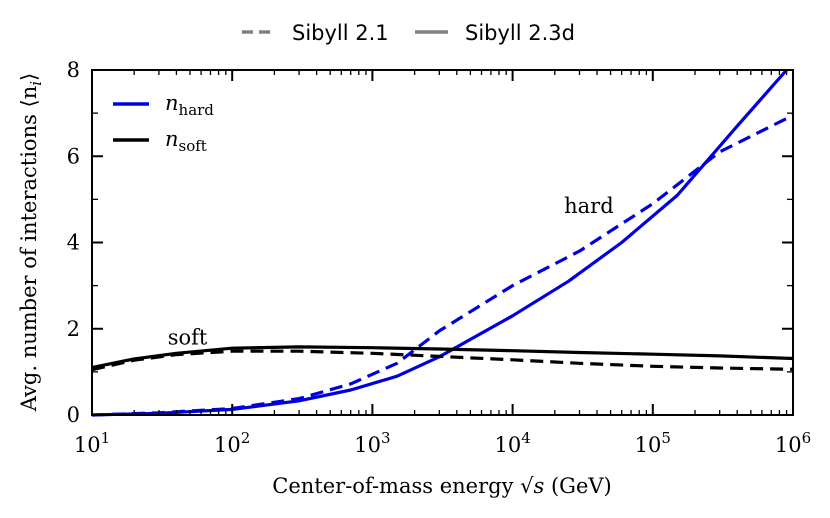  Describe the element at coordinates (36, 83) in the screenshot. I see `y-label-sub: i` at that location.